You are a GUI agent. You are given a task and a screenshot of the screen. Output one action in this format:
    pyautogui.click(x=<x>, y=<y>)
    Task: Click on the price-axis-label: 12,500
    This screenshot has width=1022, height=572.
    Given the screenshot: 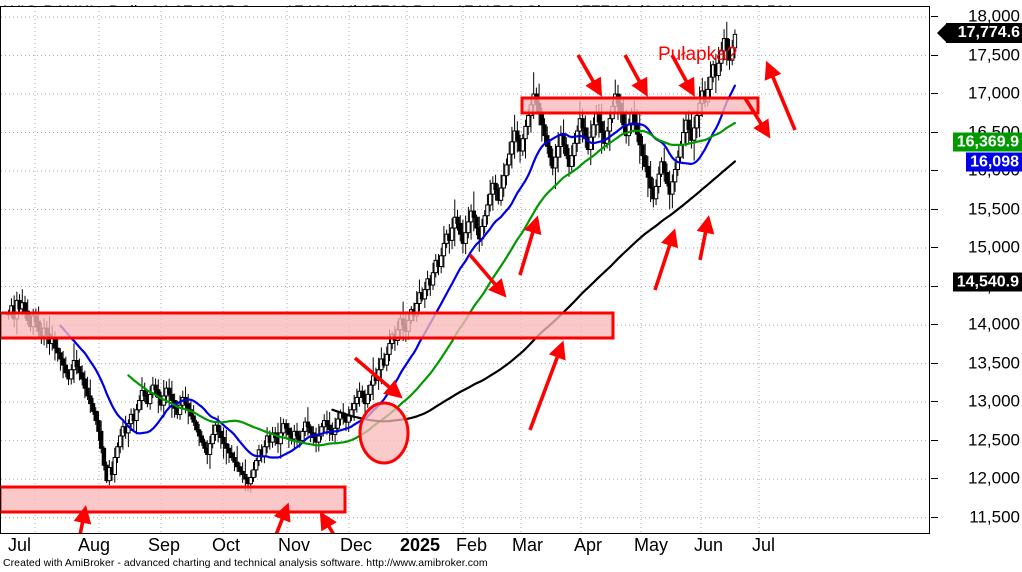 What is the action you would take?
    pyautogui.click(x=994, y=440)
    